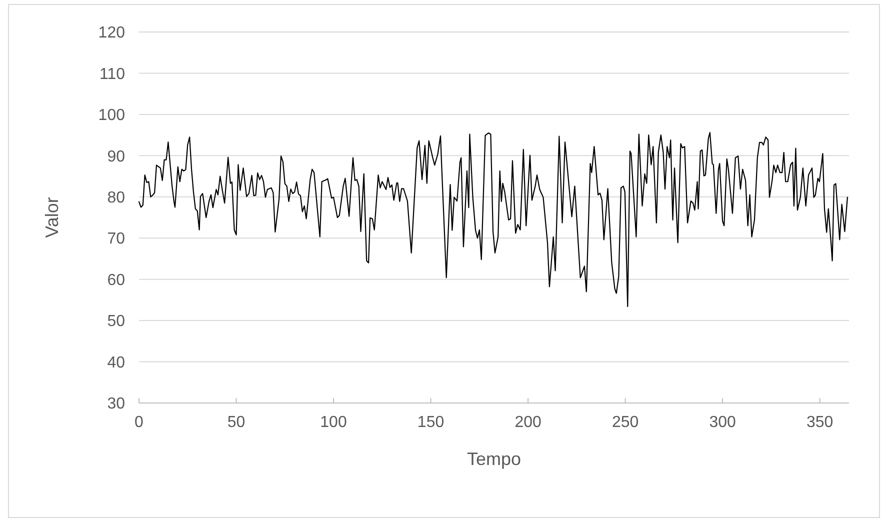 Image resolution: width=886 pixels, height=523 pixels. I want to click on y-tick-label: 110, so click(112, 74).